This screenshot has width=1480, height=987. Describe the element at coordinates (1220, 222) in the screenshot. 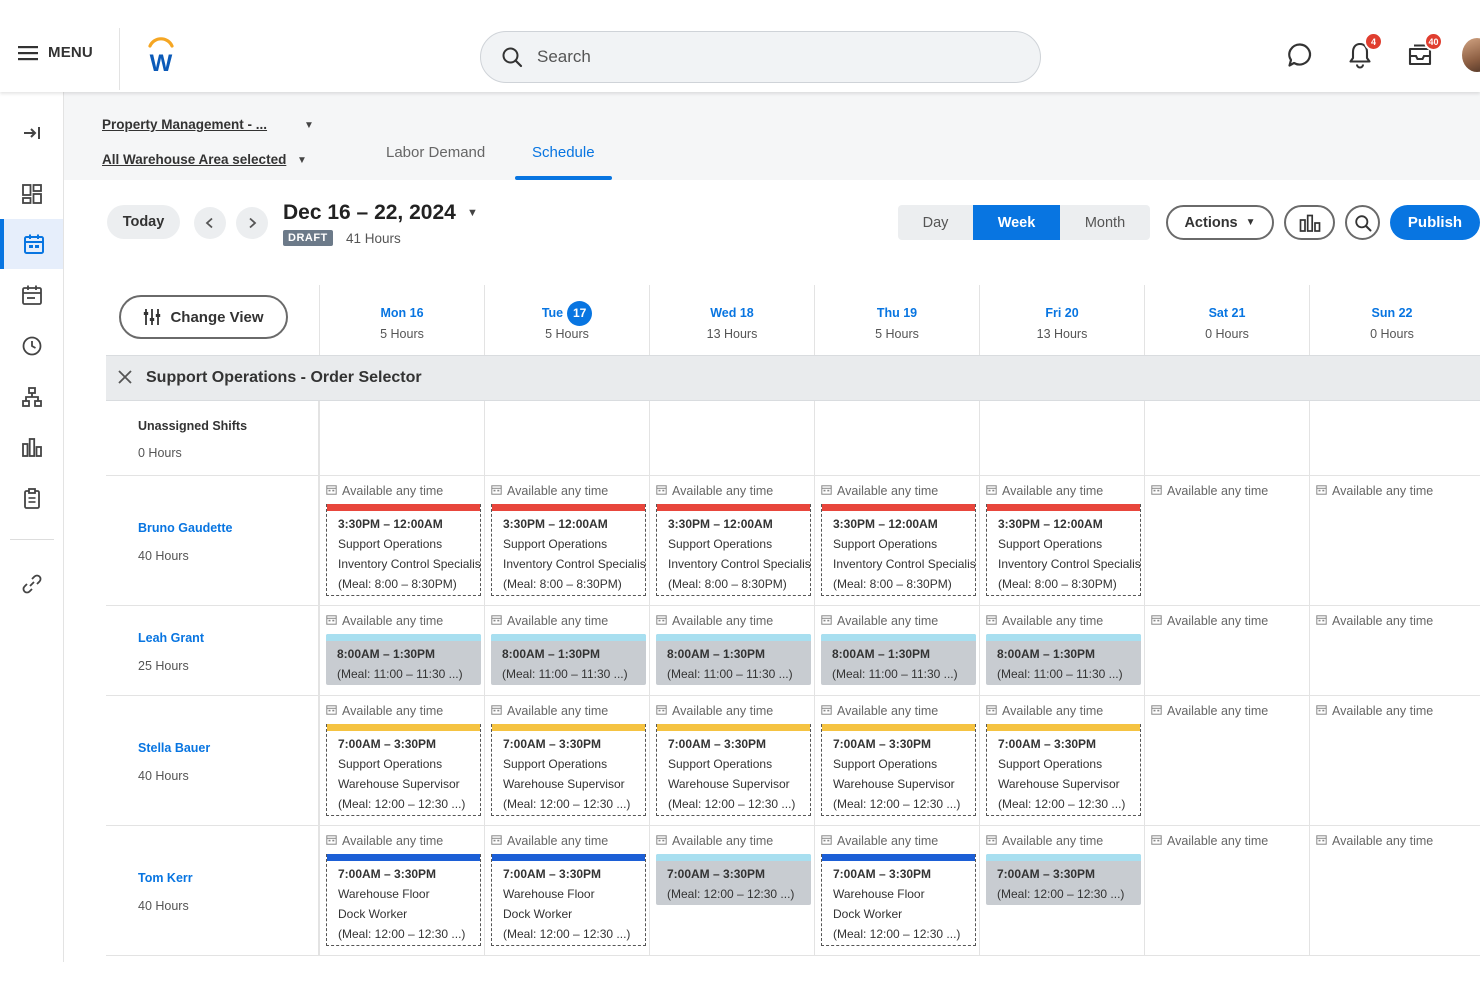

I see `actions-button: Actions ▼` at that location.